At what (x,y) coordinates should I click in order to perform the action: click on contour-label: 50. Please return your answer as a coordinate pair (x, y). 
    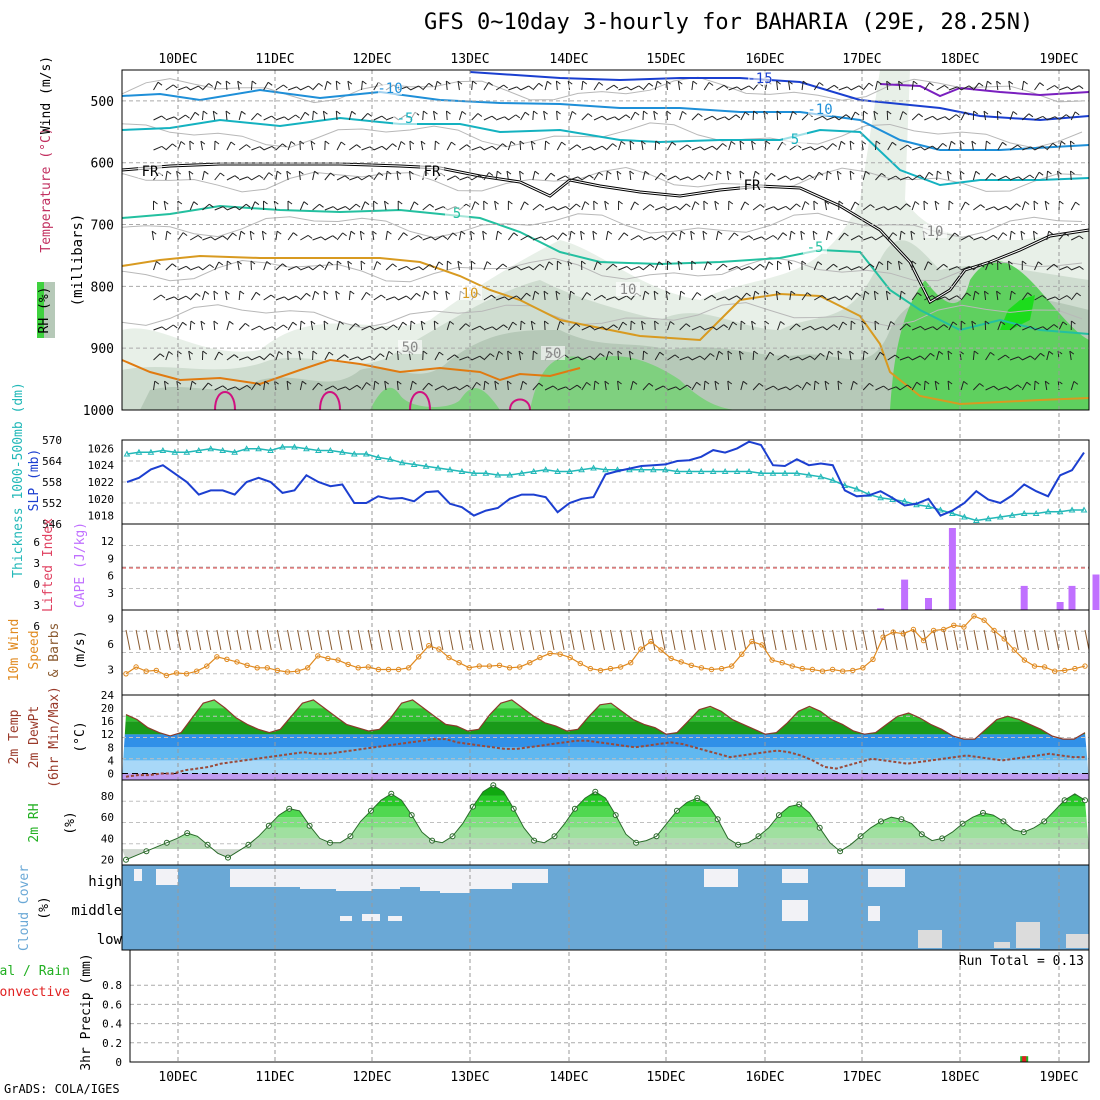
    Looking at the image, I should click on (410, 348).